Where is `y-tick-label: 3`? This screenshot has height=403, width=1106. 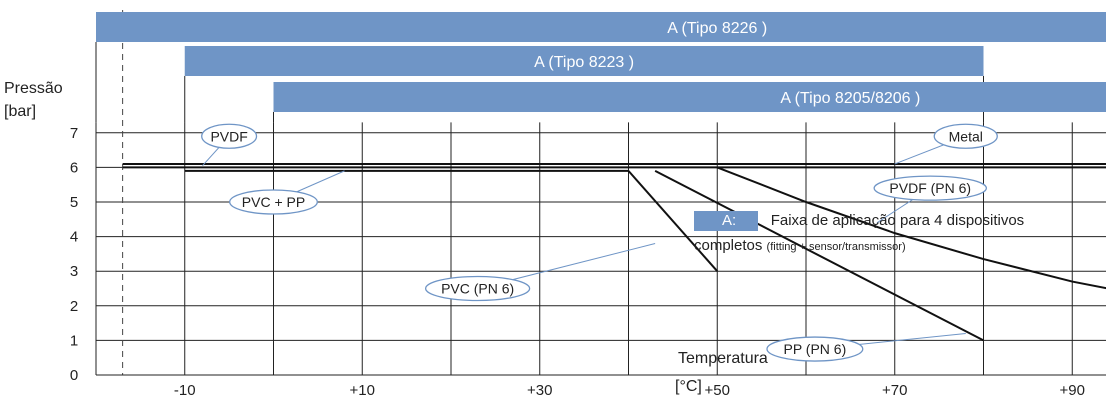 y-tick-label: 3 is located at coordinates (74, 271).